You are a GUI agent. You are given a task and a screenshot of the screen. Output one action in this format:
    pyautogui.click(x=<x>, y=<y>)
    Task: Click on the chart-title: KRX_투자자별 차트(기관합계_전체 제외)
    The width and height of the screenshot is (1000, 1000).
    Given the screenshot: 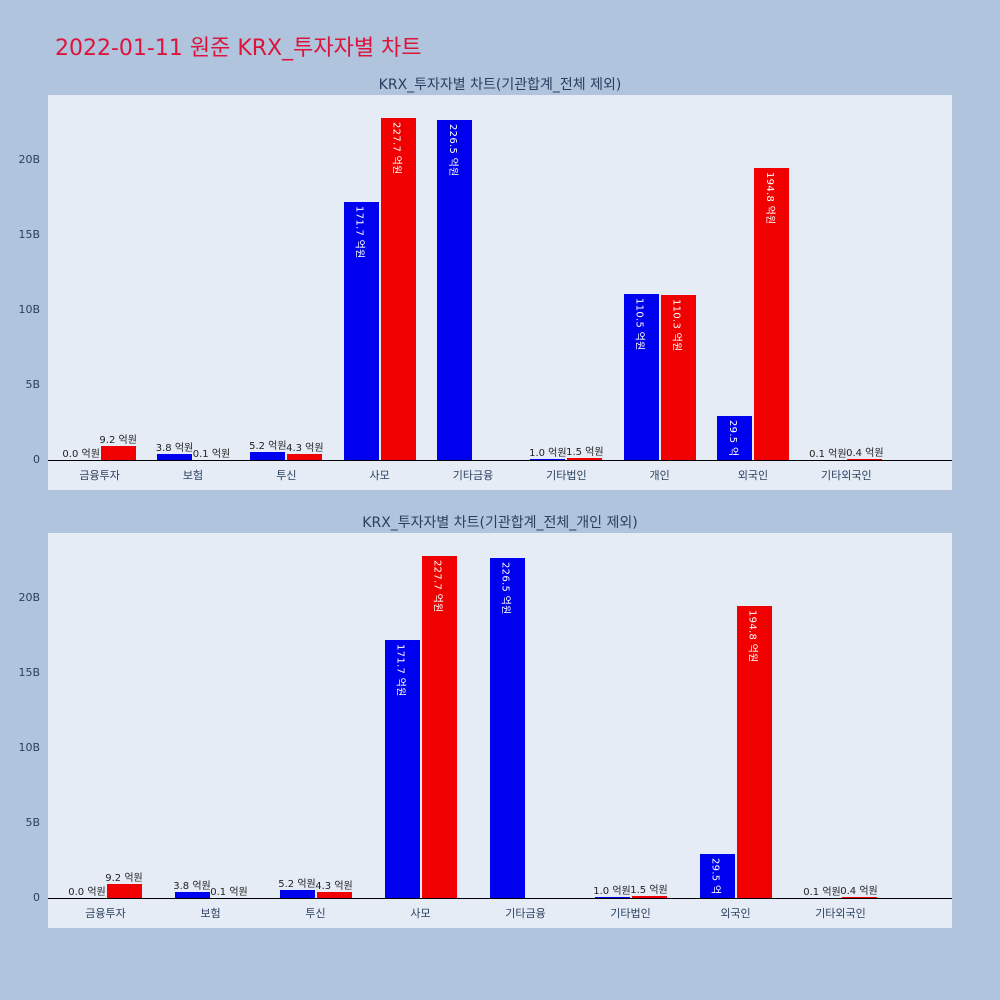 What is the action you would take?
    pyautogui.click(x=500, y=85)
    